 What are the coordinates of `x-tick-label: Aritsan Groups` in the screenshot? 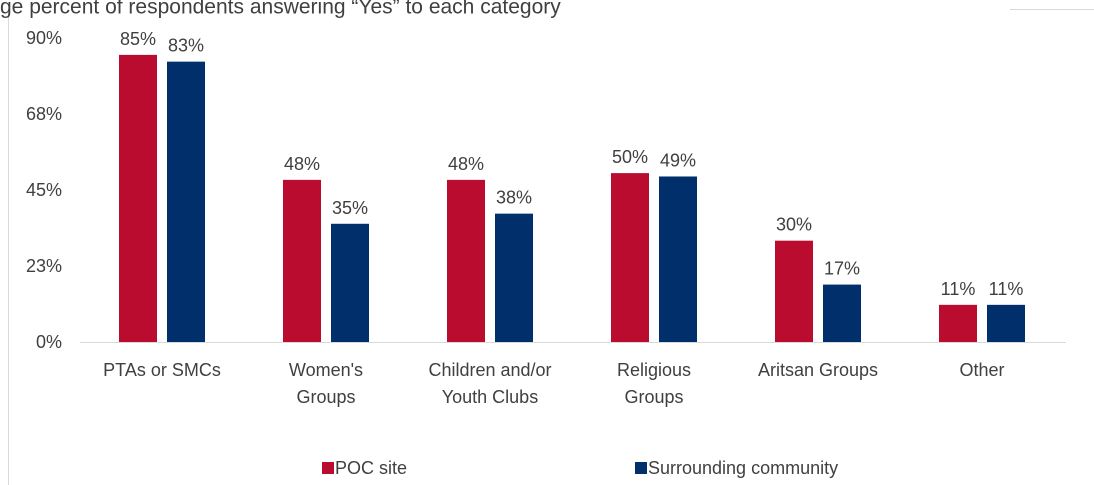 It's located at (818, 370).